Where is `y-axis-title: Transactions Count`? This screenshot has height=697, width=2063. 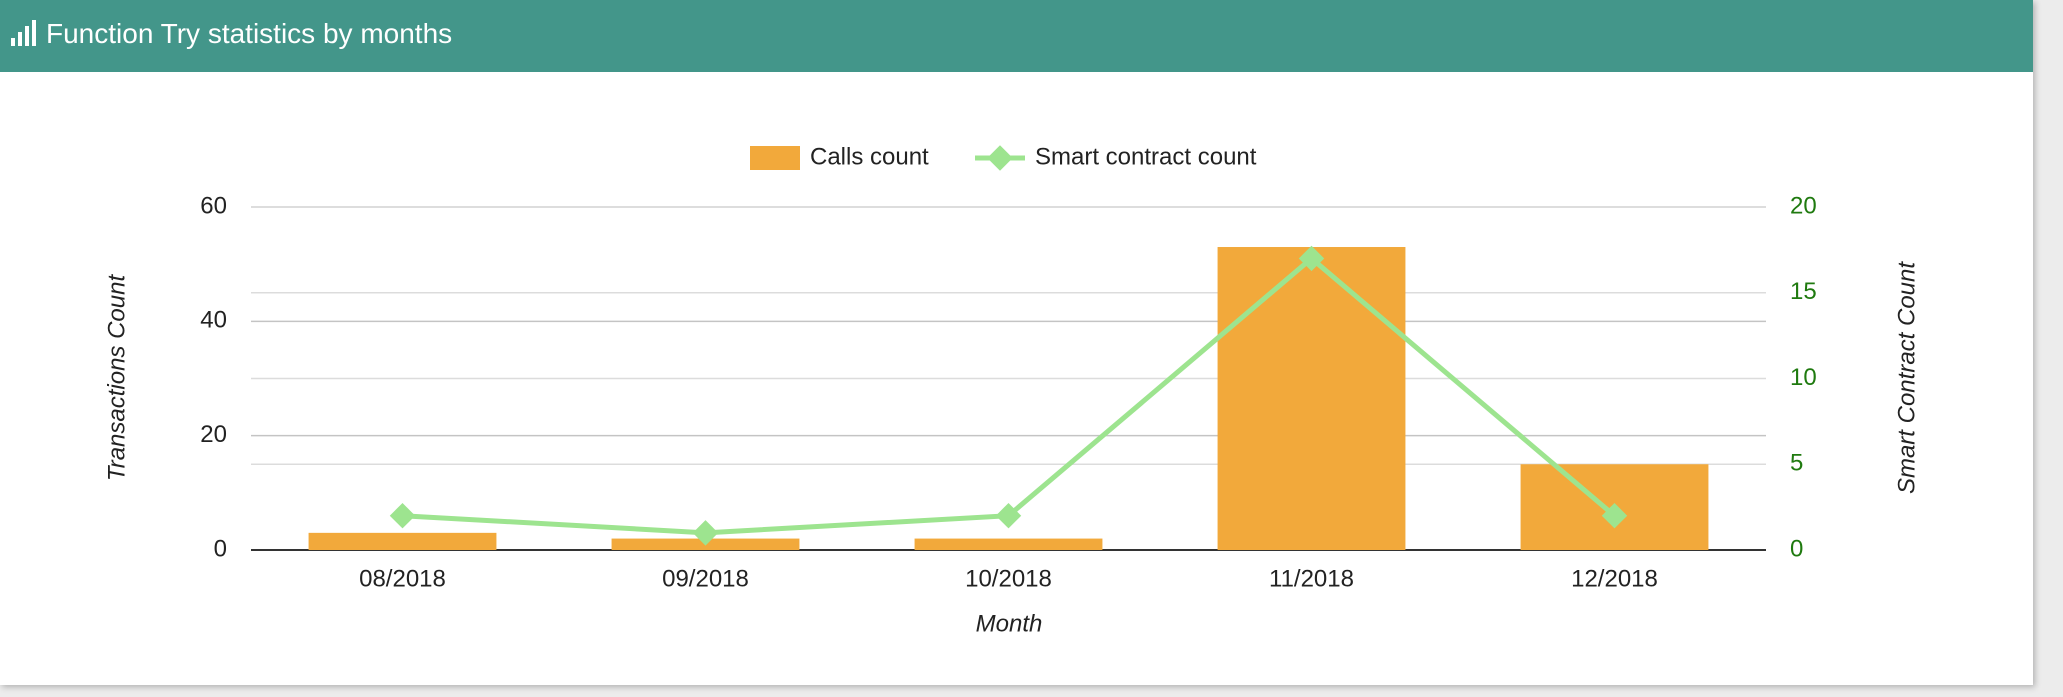
y-axis-title: Transactions Count is located at coordinates (116, 378).